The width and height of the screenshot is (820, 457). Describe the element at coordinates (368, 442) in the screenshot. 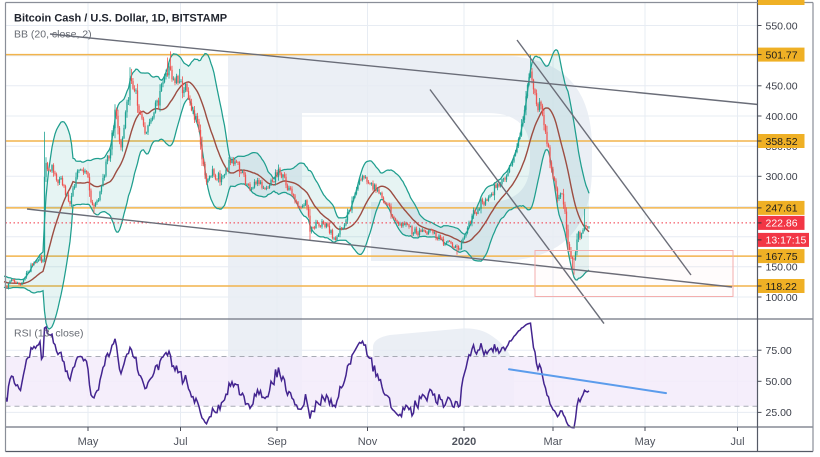

I see `svg-text: Nov` at that location.